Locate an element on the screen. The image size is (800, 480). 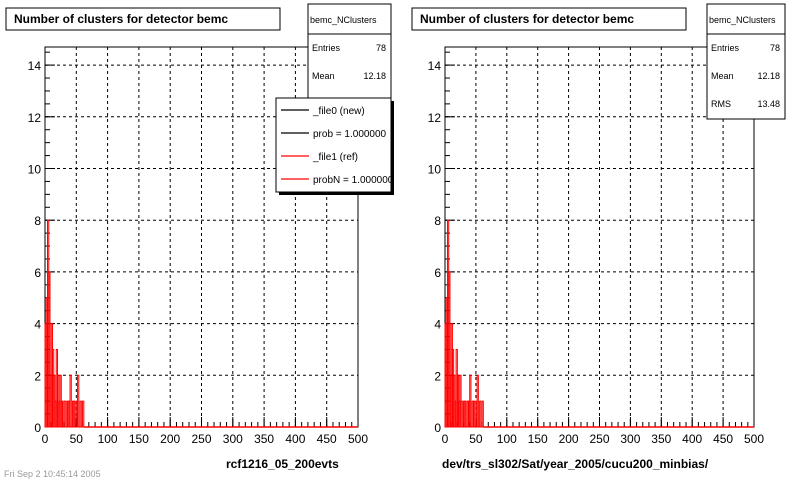
stats-label: RMS is located at coordinates (721, 104).